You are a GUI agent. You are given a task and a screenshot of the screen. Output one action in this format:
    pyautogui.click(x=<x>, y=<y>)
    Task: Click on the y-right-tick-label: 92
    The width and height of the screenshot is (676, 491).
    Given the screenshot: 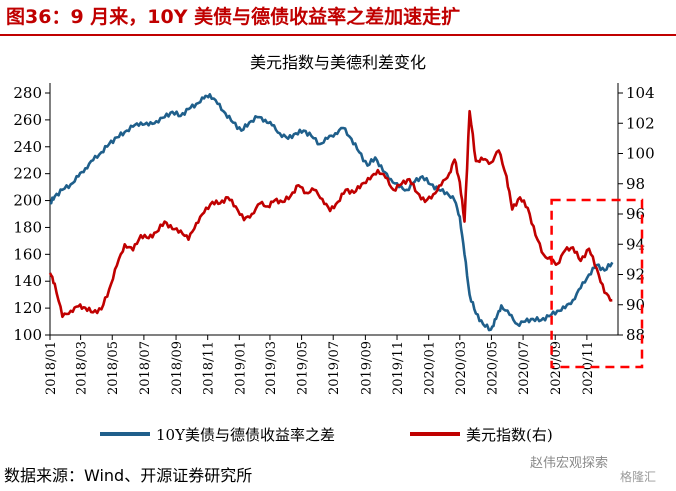 What is the action you would take?
    pyautogui.click(x=635, y=275)
    